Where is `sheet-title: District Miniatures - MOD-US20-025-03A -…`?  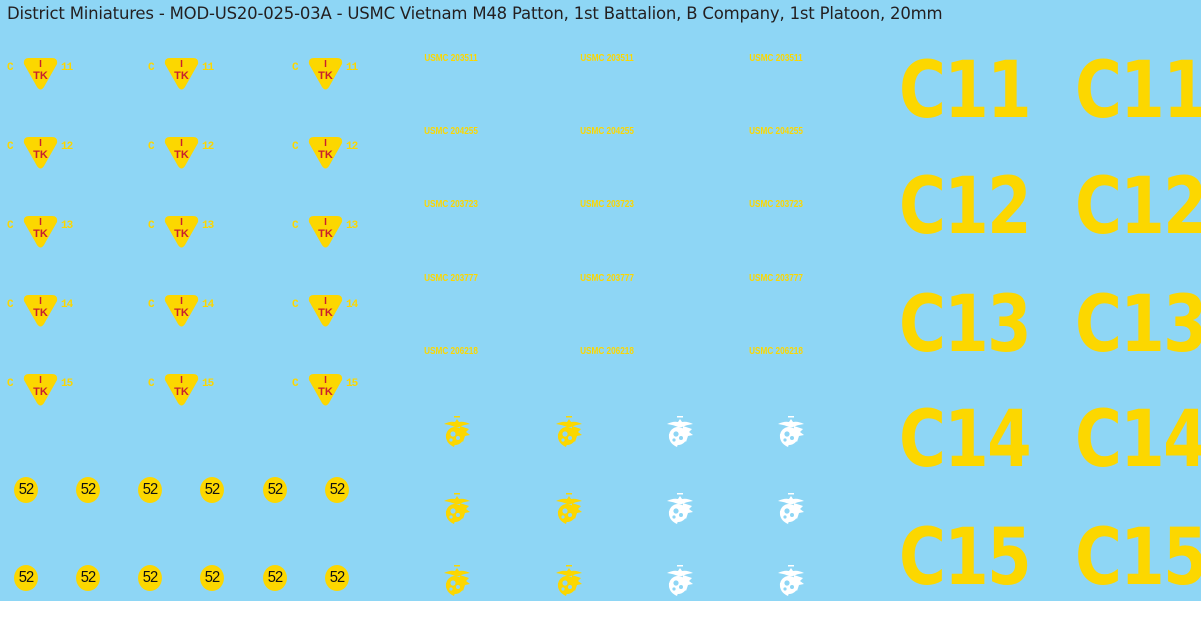 sheet-title: District Miniatures - MOD-US20-025-03A -… is located at coordinates (475, 13).